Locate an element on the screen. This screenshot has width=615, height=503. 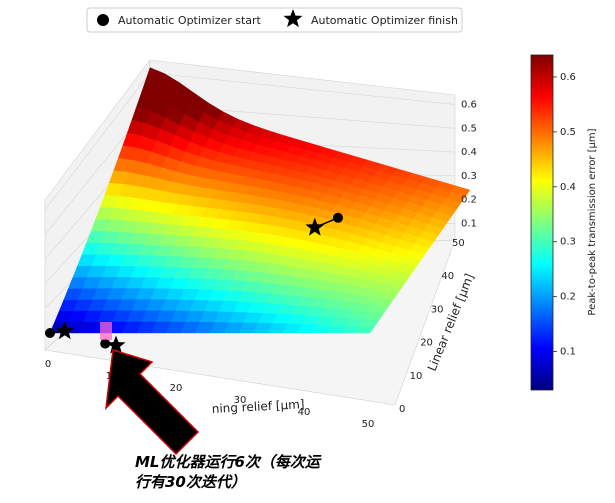
z-axis-ticks: 0.1 0.2 0.3 0.4 0.5 0.6 is located at coordinates (469, 165).